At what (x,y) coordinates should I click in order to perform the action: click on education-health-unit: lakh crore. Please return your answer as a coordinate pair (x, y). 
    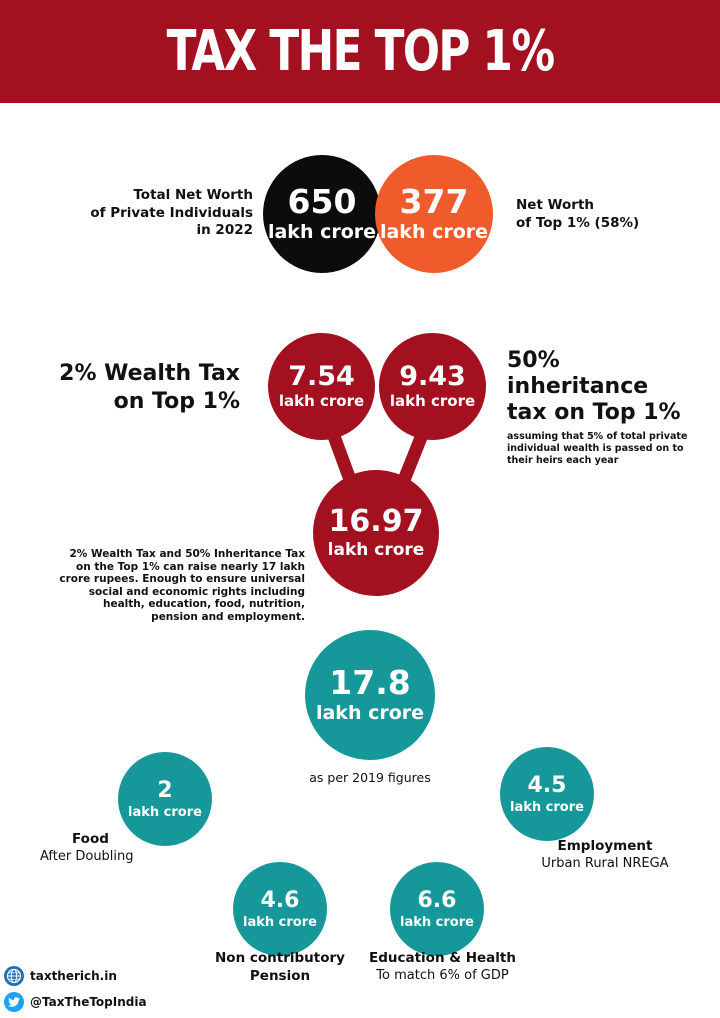
    Looking at the image, I should click on (437, 922).